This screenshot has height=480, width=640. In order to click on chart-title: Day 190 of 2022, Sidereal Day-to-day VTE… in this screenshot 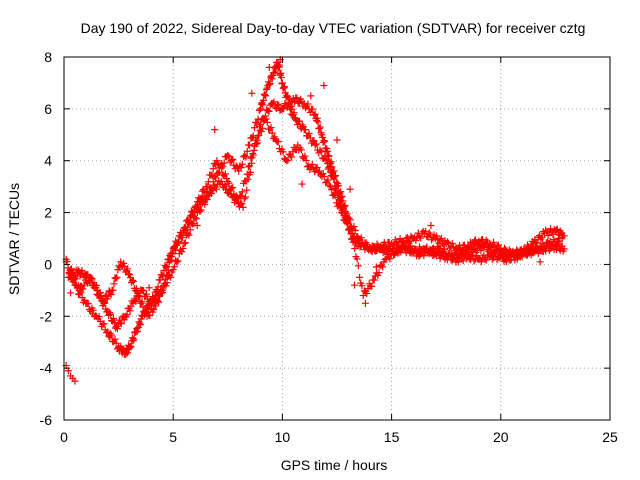, I will do `click(333, 28)`.